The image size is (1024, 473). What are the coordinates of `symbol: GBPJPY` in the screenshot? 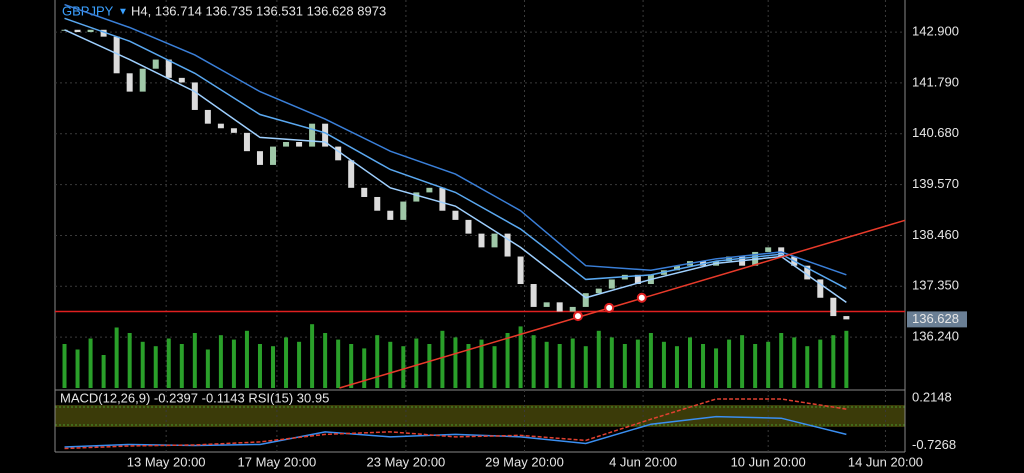 It's located at (88, 10).